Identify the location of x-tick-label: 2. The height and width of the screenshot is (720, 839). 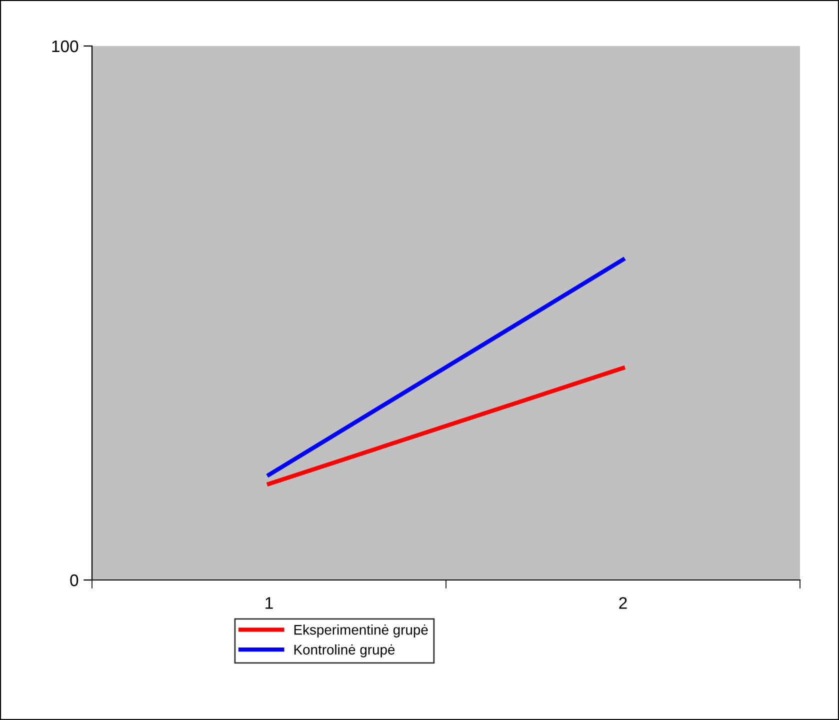
(623, 603).